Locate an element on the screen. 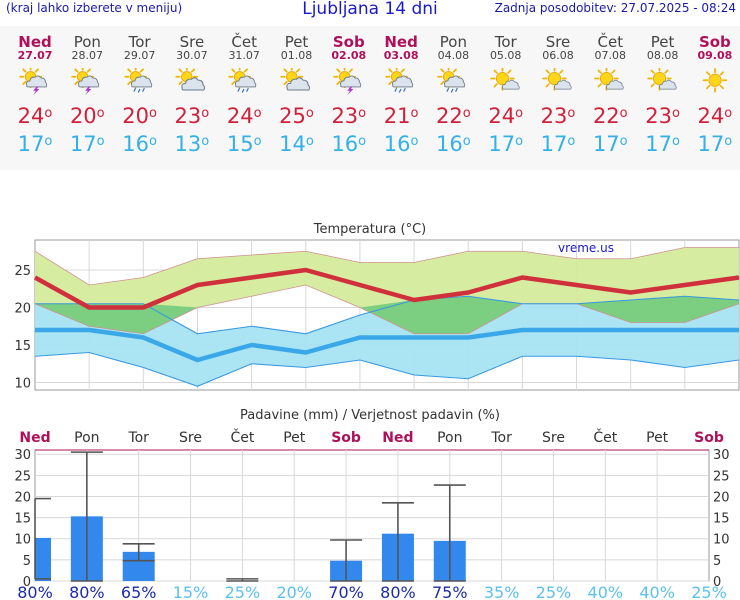  precip-probability-label: 35% is located at coordinates (502, 591).